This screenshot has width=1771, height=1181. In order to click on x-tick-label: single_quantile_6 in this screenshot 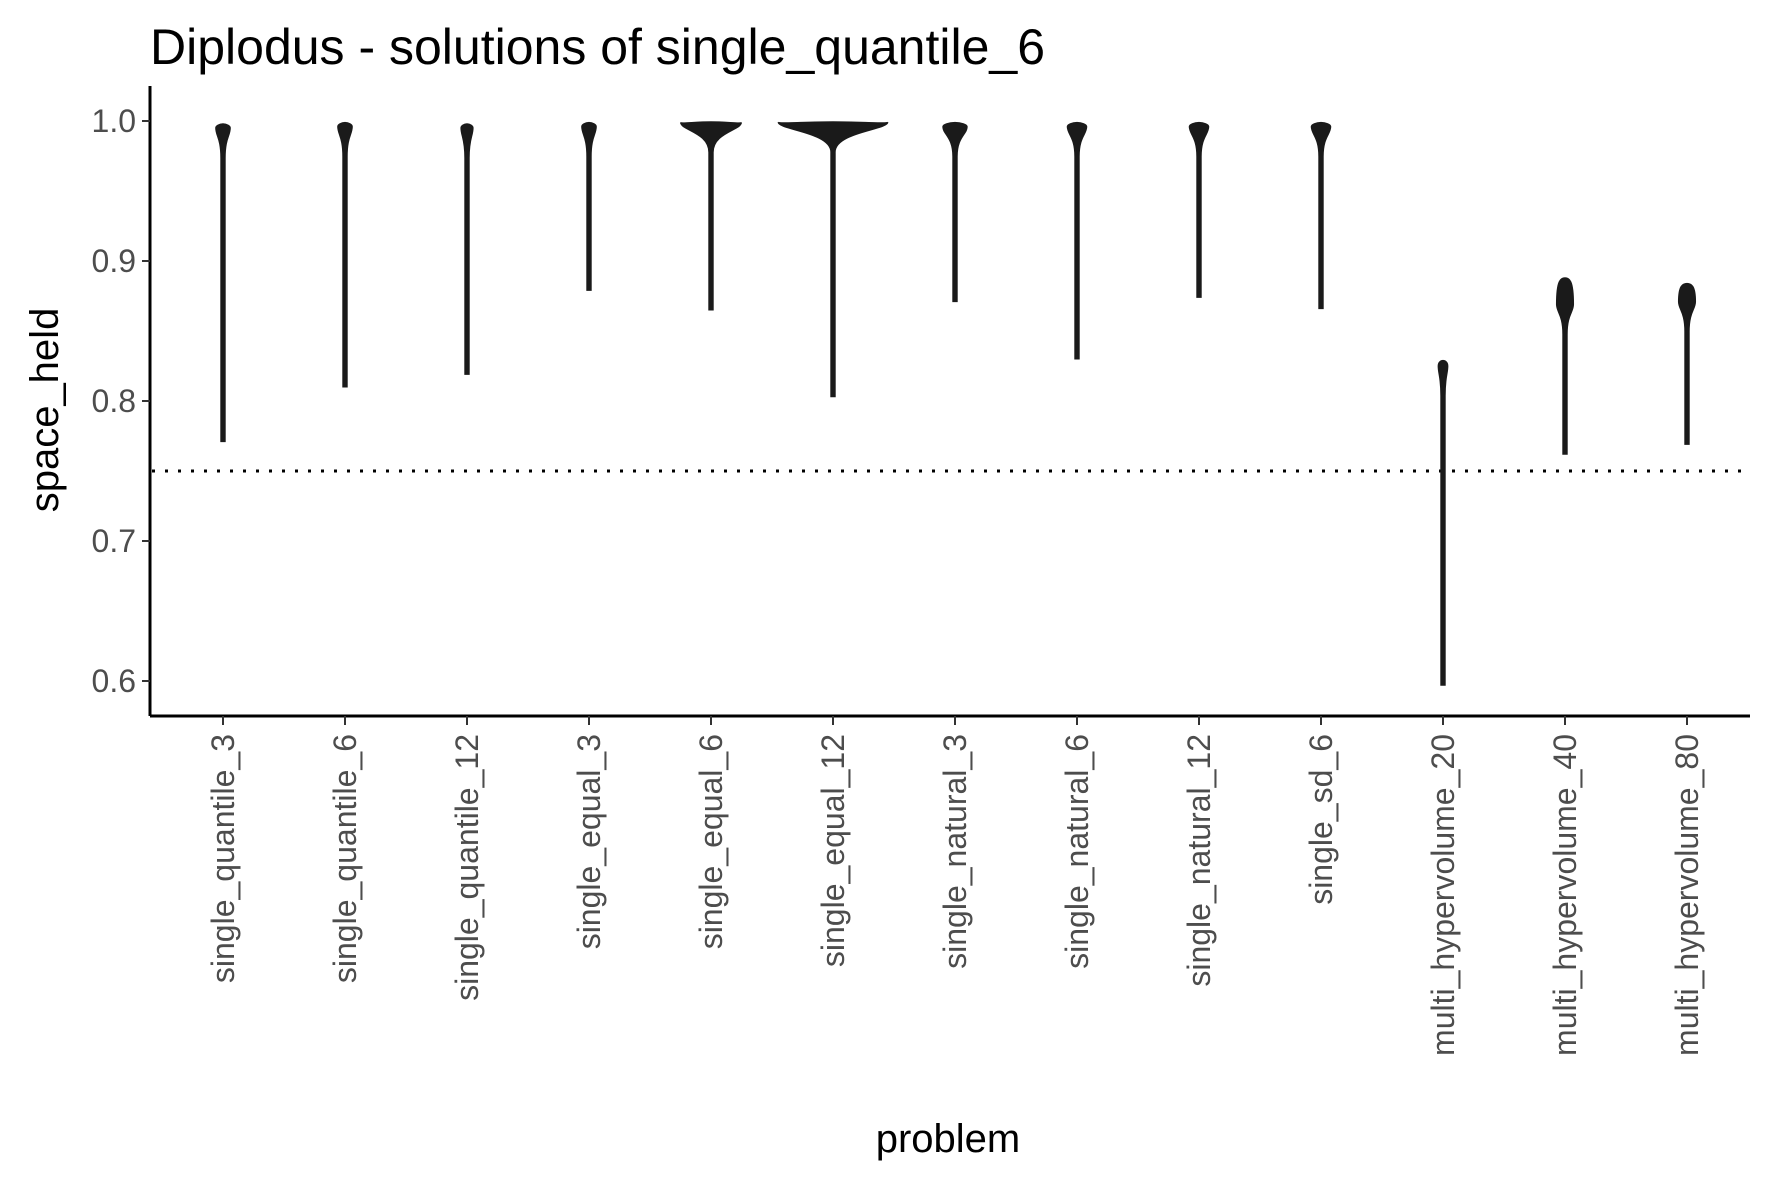, I will do `click(345, 858)`.